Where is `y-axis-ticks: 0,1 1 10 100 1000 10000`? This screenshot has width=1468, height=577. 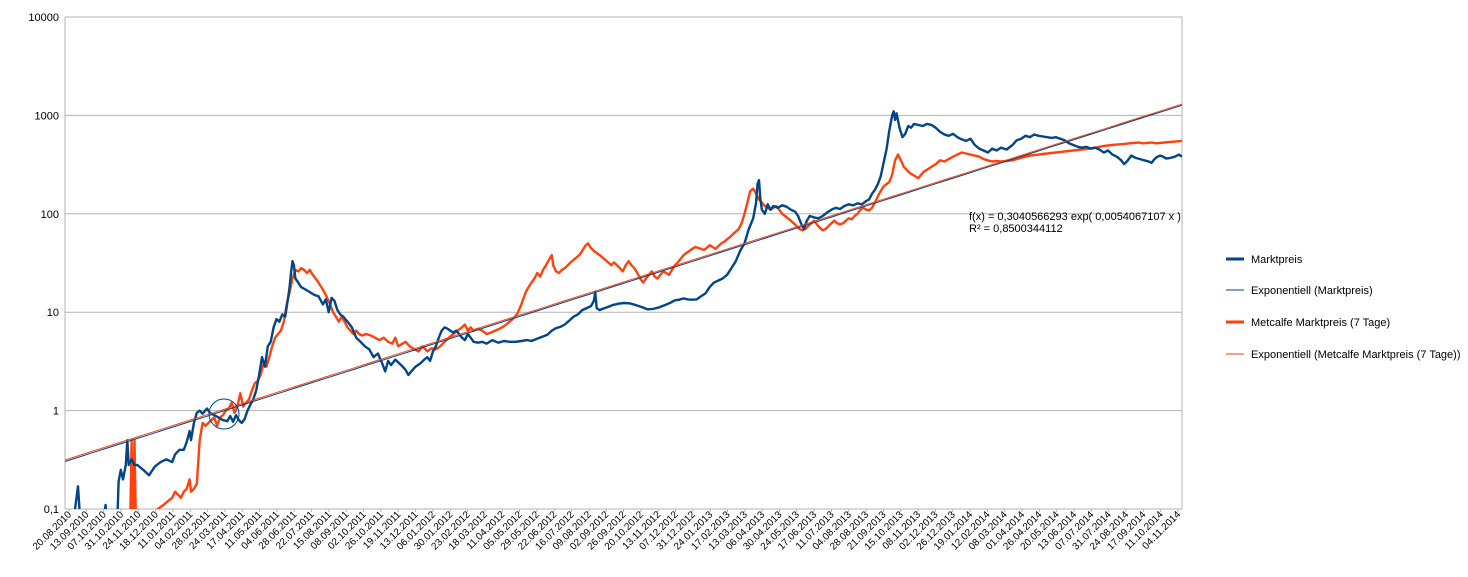
y-axis-ticks: 0,1 1 10 100 1000 10000 is located at coordinates (43, 264).